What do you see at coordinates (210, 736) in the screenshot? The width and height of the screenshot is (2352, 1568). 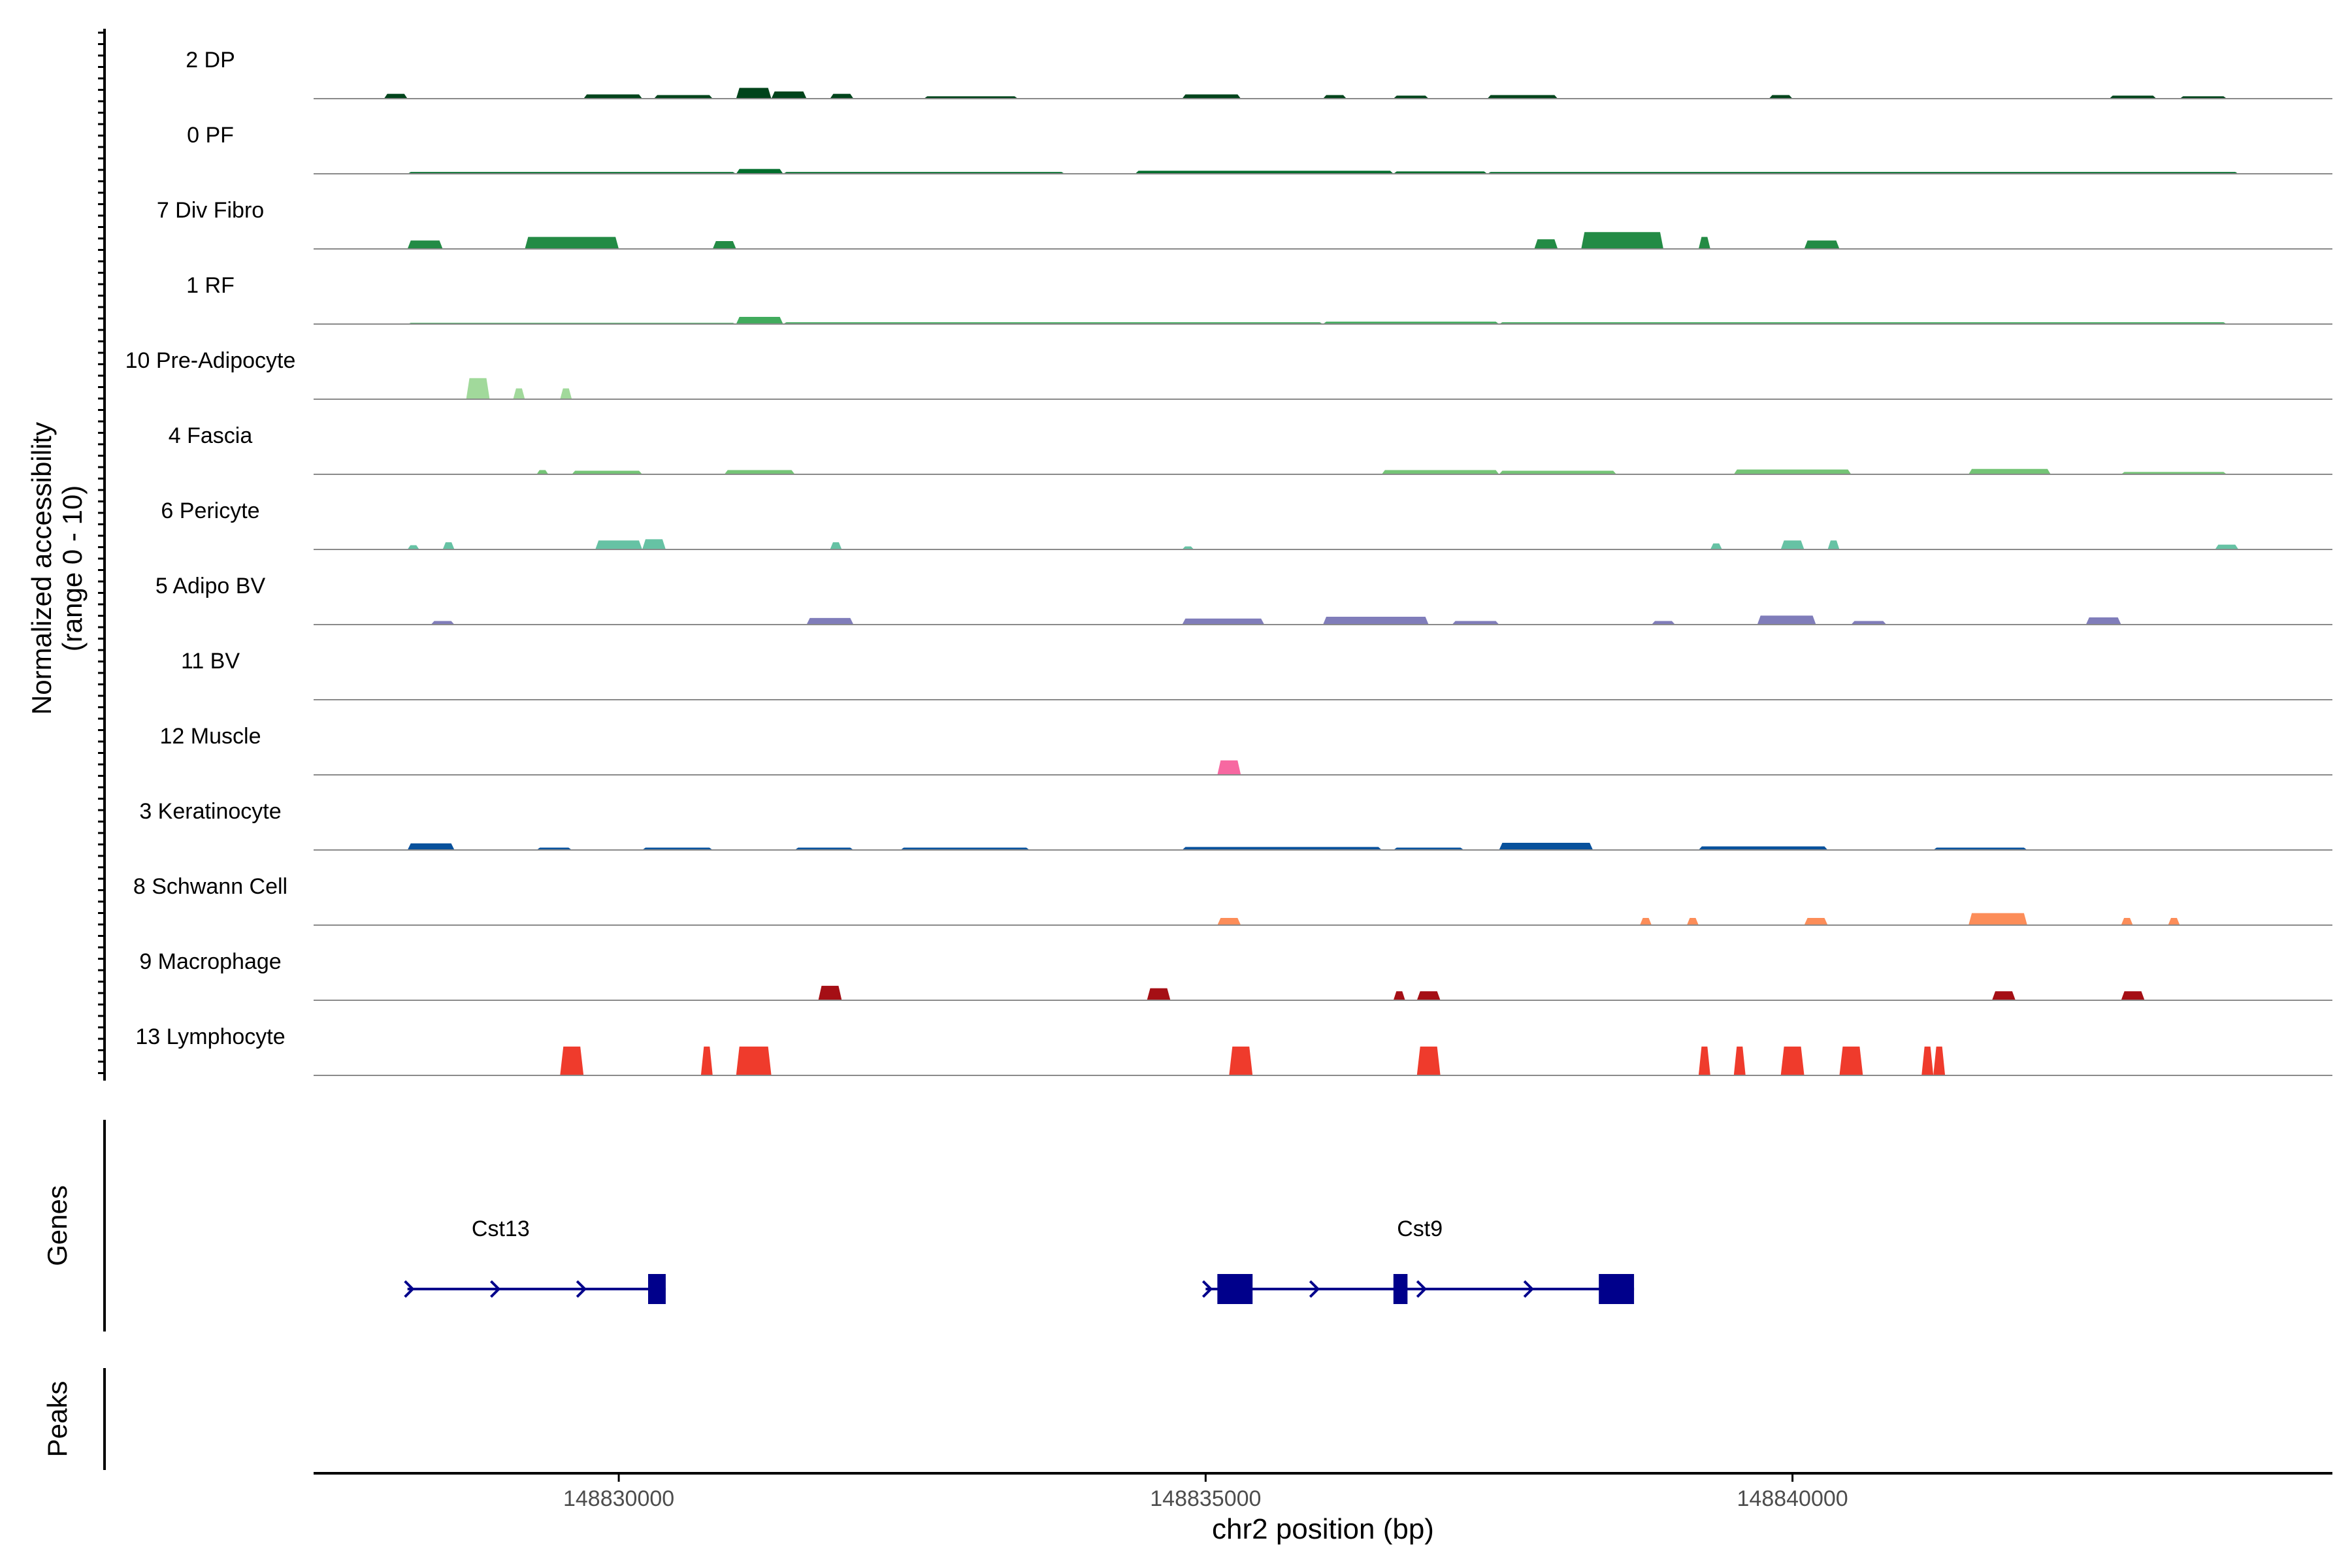 I see `track-label: 12 Muscle` at bounding box center [210, 736].